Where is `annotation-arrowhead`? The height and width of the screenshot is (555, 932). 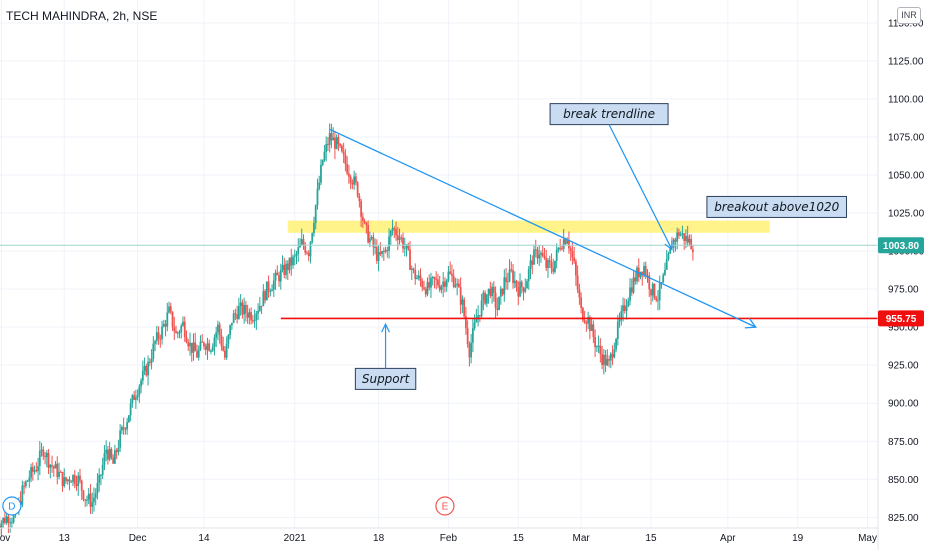 annotation-arrowhead is located at coordinates (386, 327).